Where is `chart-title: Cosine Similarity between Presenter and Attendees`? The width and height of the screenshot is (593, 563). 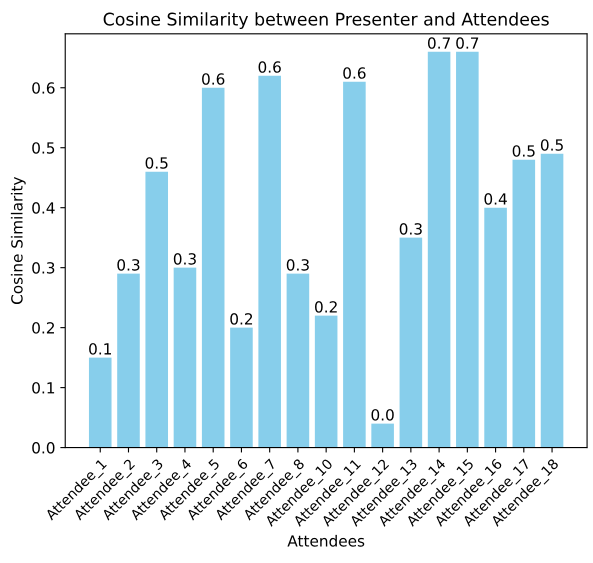 chart-title: Cosine Similarity between Presenter and Attendees is located at coordinates (326, 21).